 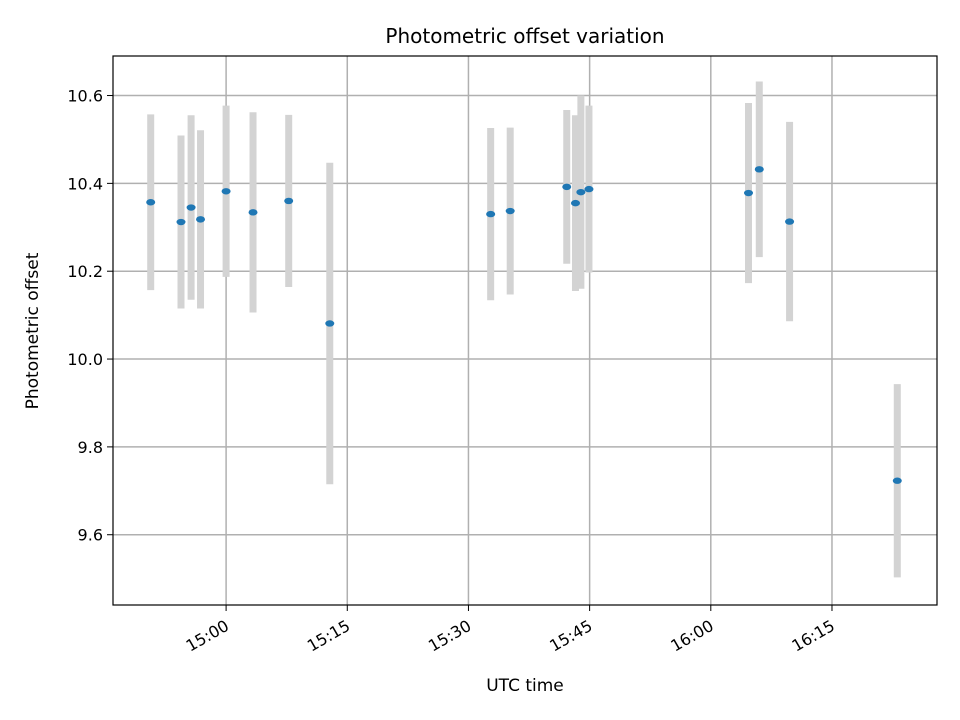 What do you see at coordinates (85, 271) in the screenshot?
I see `y-tick-label: 10.2` at bounding box center [85, 271].